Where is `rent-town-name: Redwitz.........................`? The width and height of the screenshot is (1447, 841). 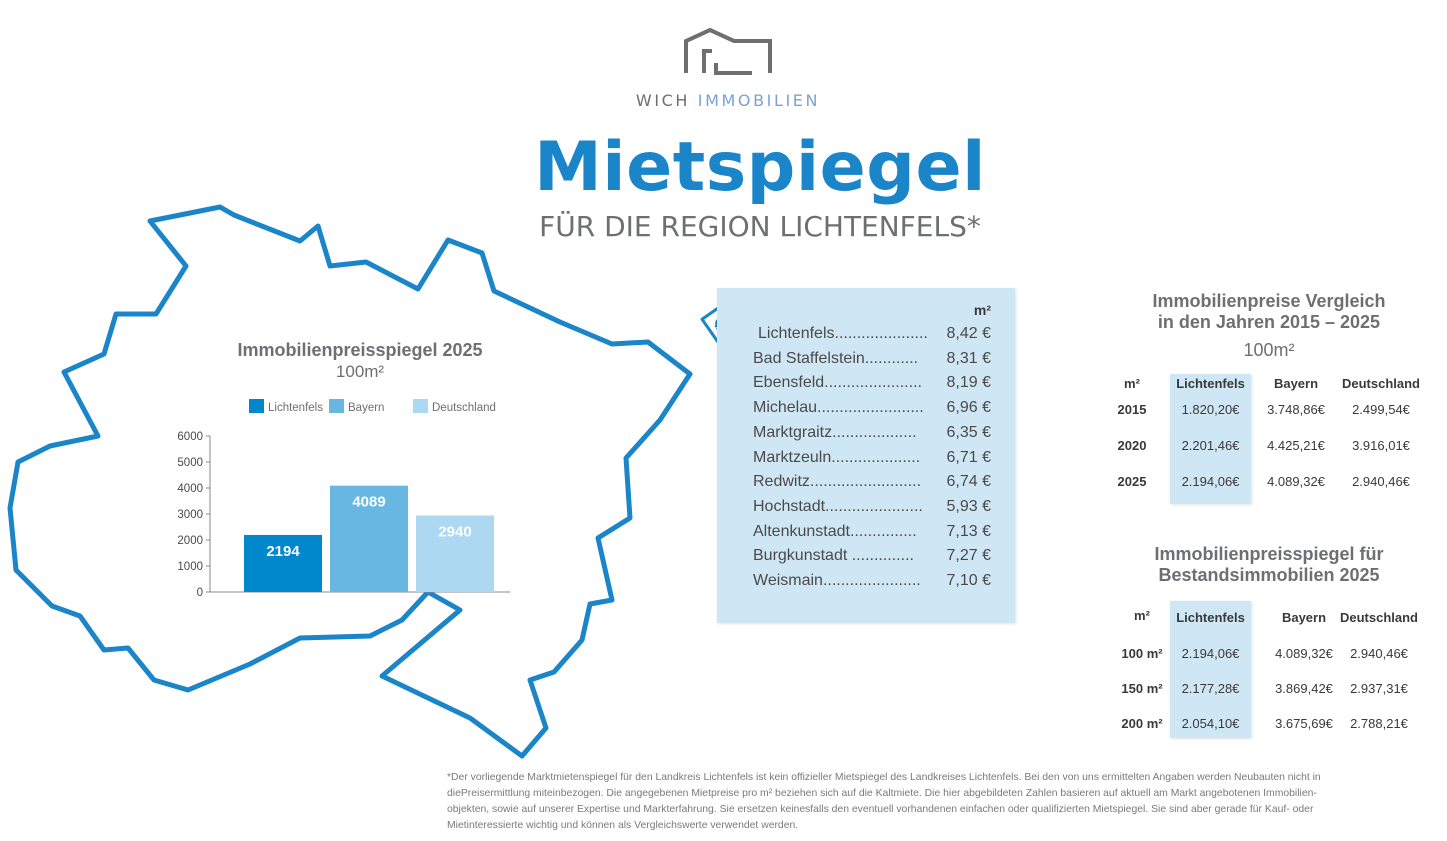 rent-town-name: Redwitz......................... is located at coordinates (837, 482).